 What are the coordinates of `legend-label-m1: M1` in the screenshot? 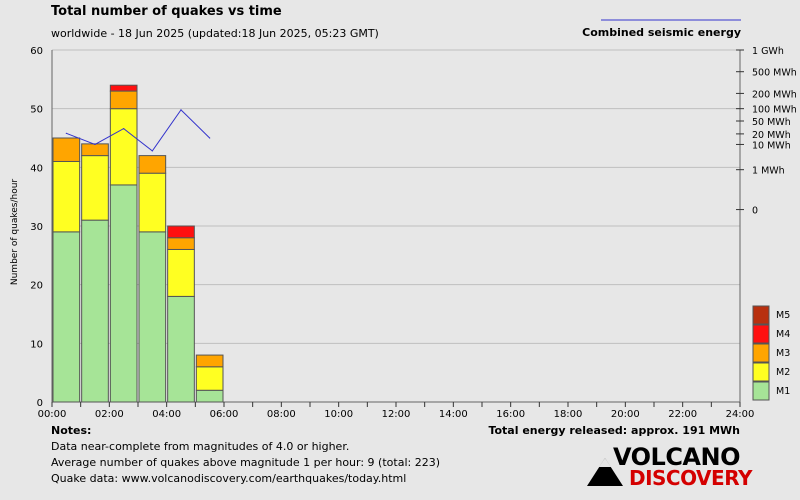 It's located at (783, 391).